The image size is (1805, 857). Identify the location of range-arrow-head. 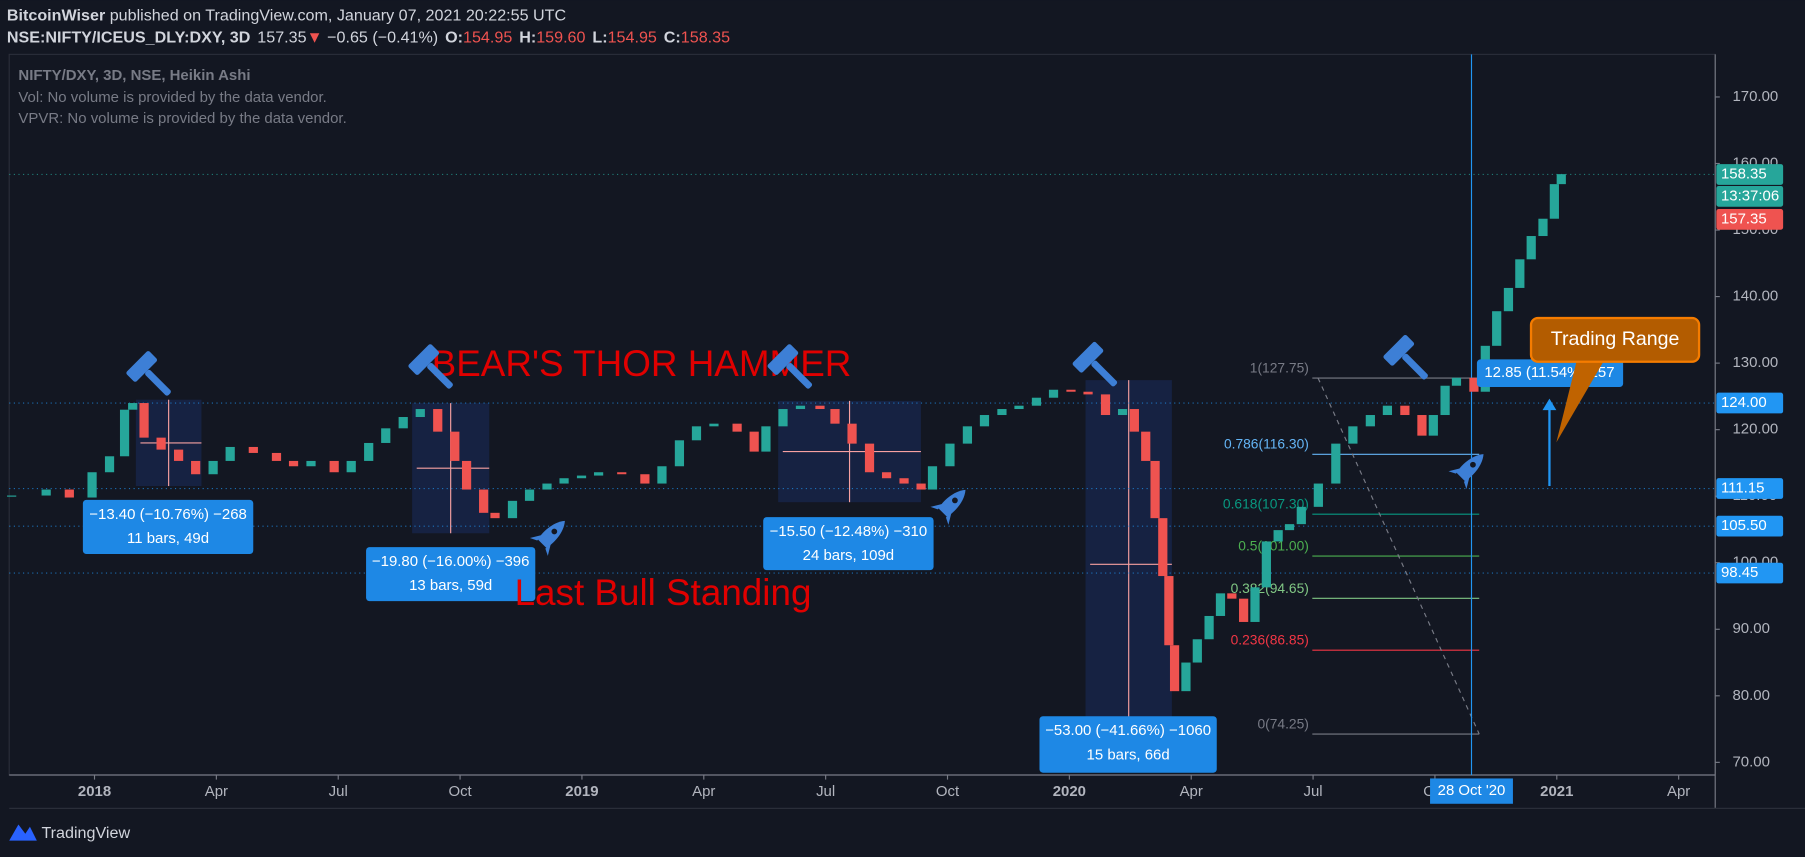
(1549, 404).